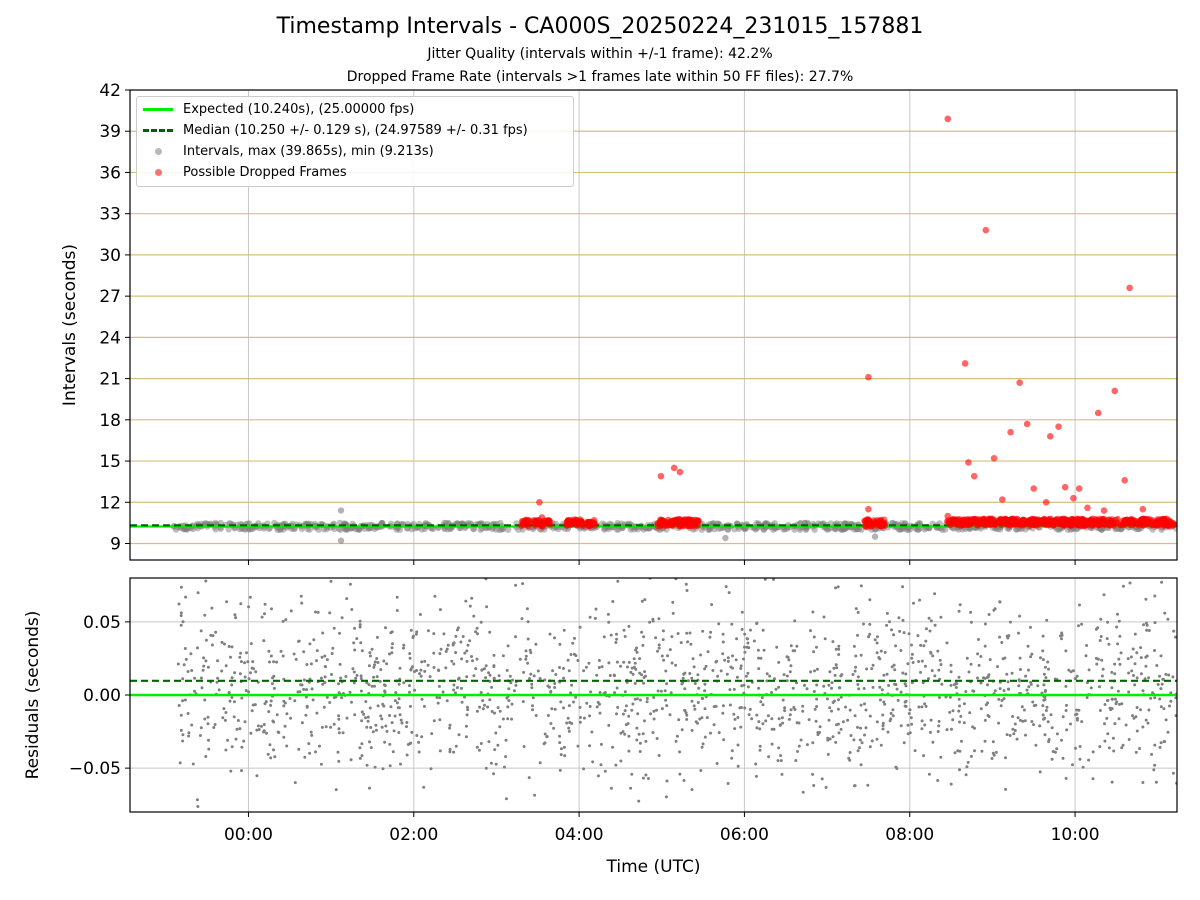  What do you see at coordinates (299, 109) in the screenshot?
I see `legend-label-expected: Expected (10.240s), (25.00000 fps)` at bounding box center [299, 109].